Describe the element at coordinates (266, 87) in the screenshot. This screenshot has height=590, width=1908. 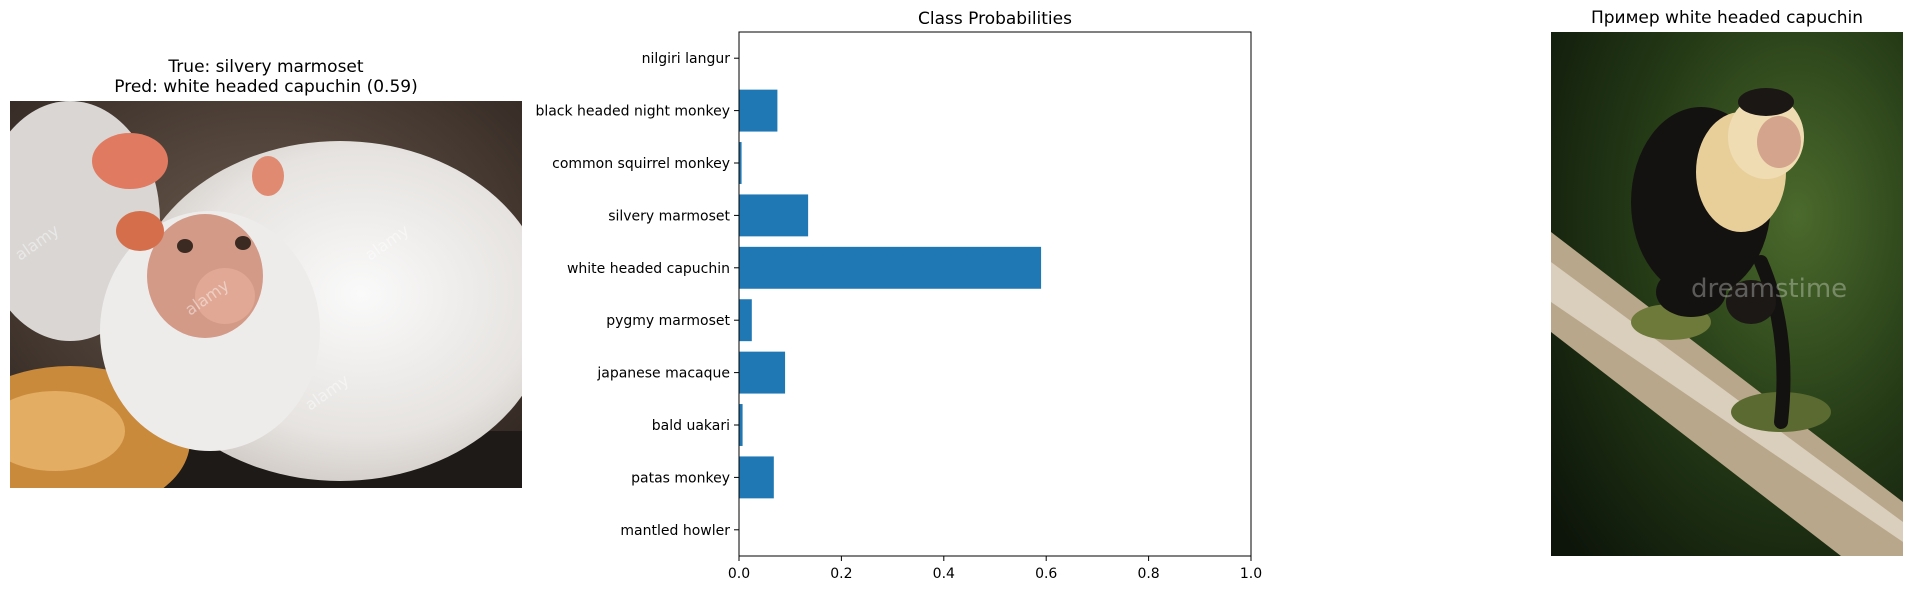
I see `pred-label: Pred: white headed capuchin (0.59)` at that location.